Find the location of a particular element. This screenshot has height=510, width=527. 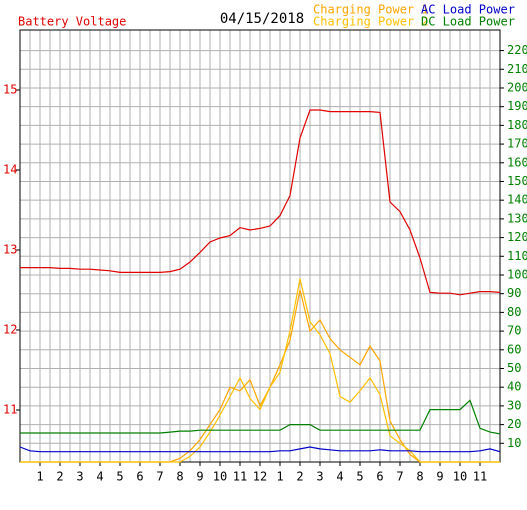

y2-tick-label: 60 is located at coordinates (514, 349).